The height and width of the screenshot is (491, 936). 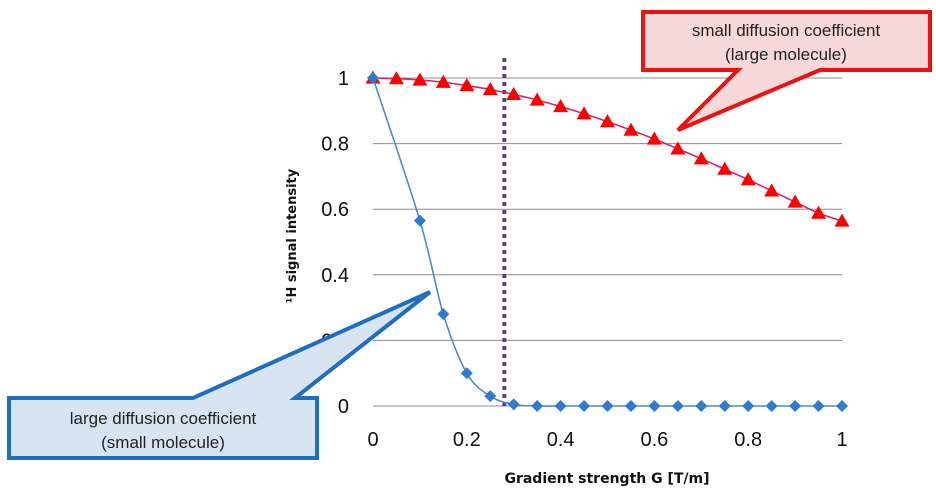 What do you see at coordinates (607, 440) in the screenshot?
I see `x-tick-labels: 0 0.2 0.4 0.6 0.8 1` at bounding box center [607, 440].